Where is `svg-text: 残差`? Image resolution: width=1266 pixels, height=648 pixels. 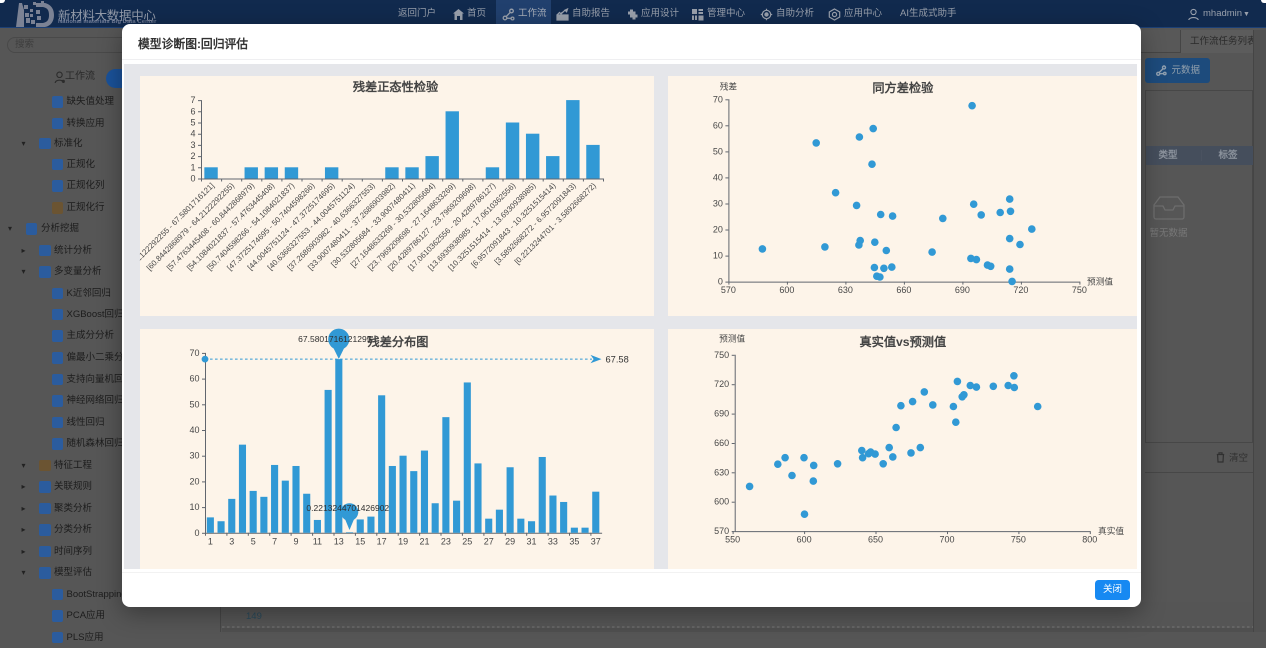
svg-text: 残差 is located at coordinates (729, 85).